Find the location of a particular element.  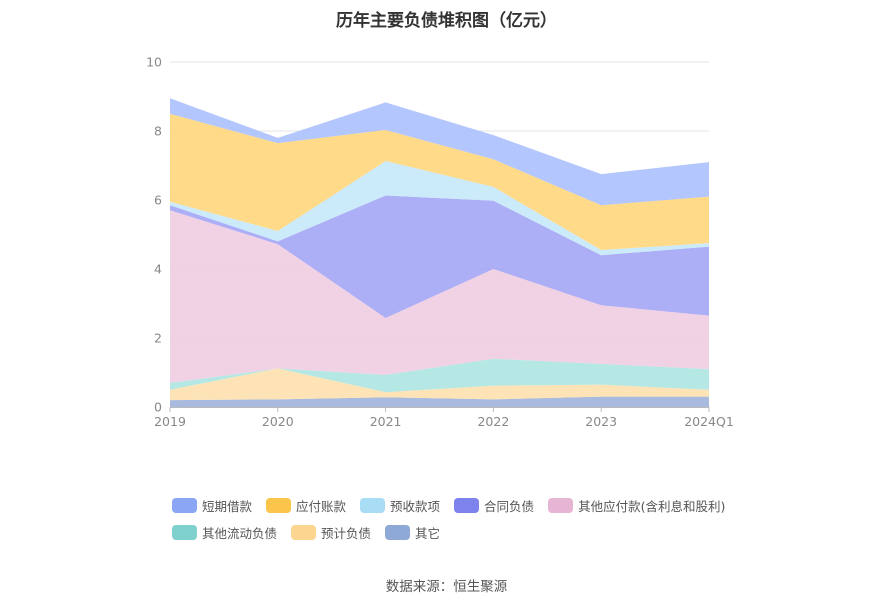

legend-label: 短期借款 is located at coordinates (227, 506).